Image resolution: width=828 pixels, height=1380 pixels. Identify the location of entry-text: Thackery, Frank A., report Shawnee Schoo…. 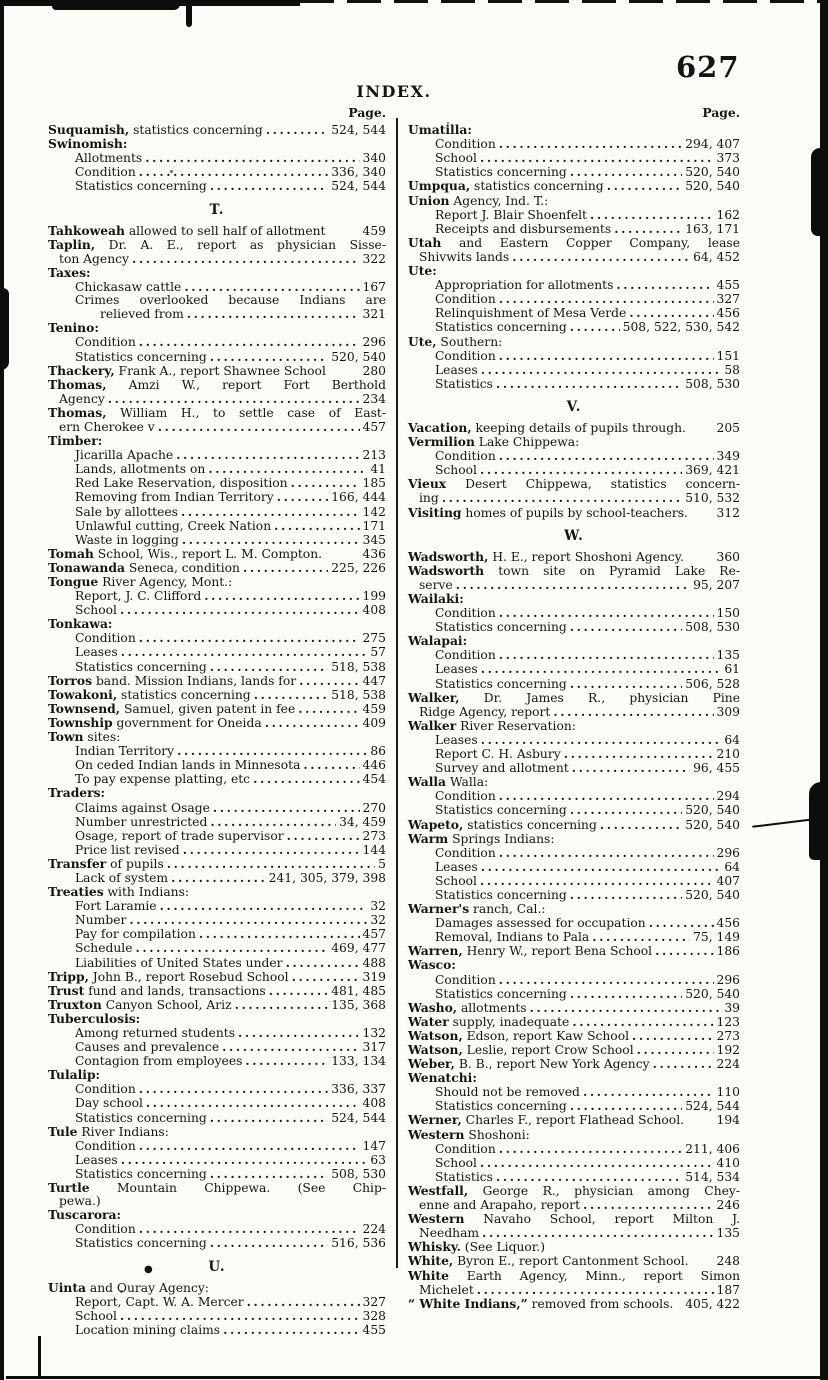
(187, 370).